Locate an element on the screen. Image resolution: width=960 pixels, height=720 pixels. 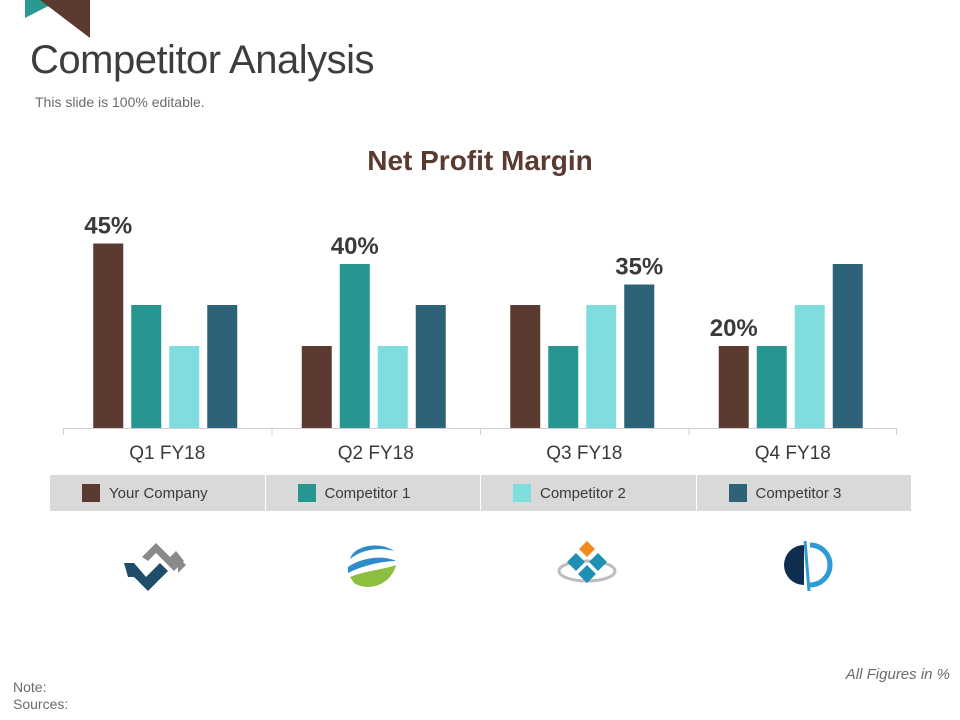
note-label: Note: is located at coordinates (30, 687).